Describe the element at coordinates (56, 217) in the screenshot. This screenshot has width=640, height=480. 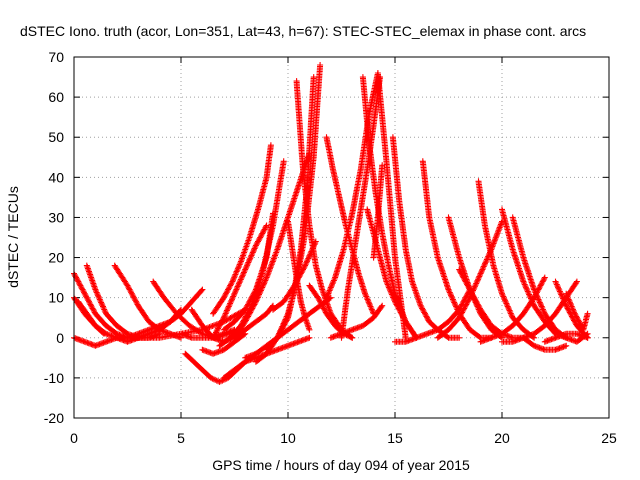
I see `y-tick-label: 30` at that location.